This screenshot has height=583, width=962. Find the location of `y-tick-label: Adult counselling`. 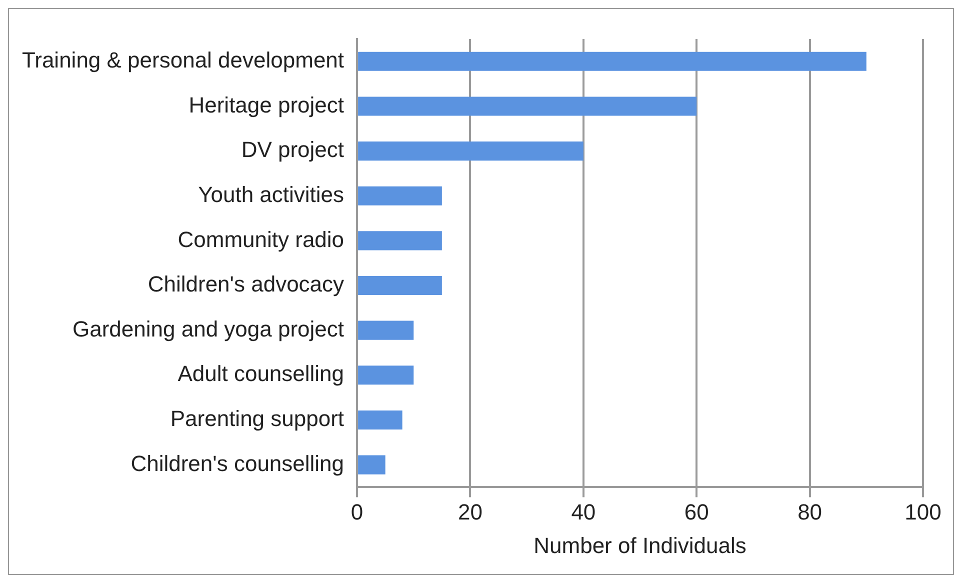

y-tick-label: Adult counselling is located at coordinates (261, 373).